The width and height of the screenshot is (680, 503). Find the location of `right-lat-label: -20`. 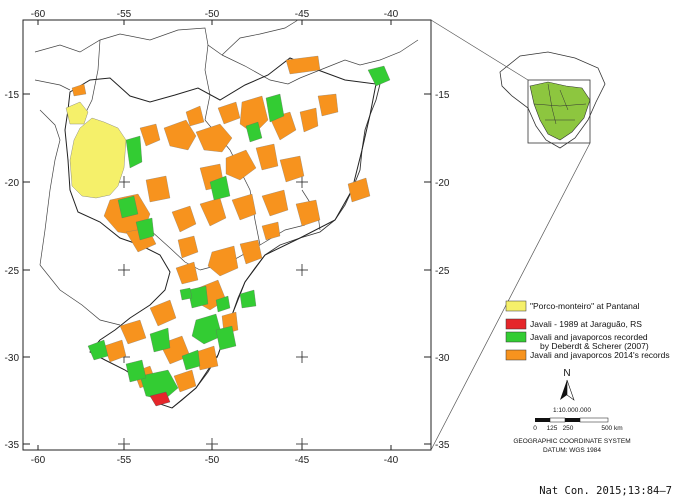

right-lat-label: -20 is located at coordinates (442, 183).